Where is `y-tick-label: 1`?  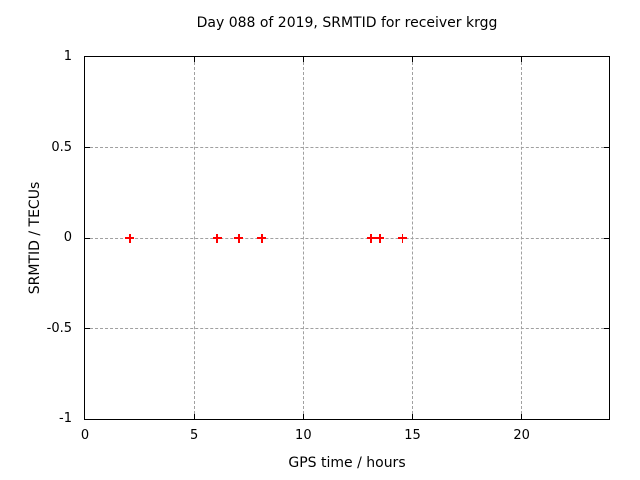 y-tick-label: 1 is located at coordinates (67, 56).